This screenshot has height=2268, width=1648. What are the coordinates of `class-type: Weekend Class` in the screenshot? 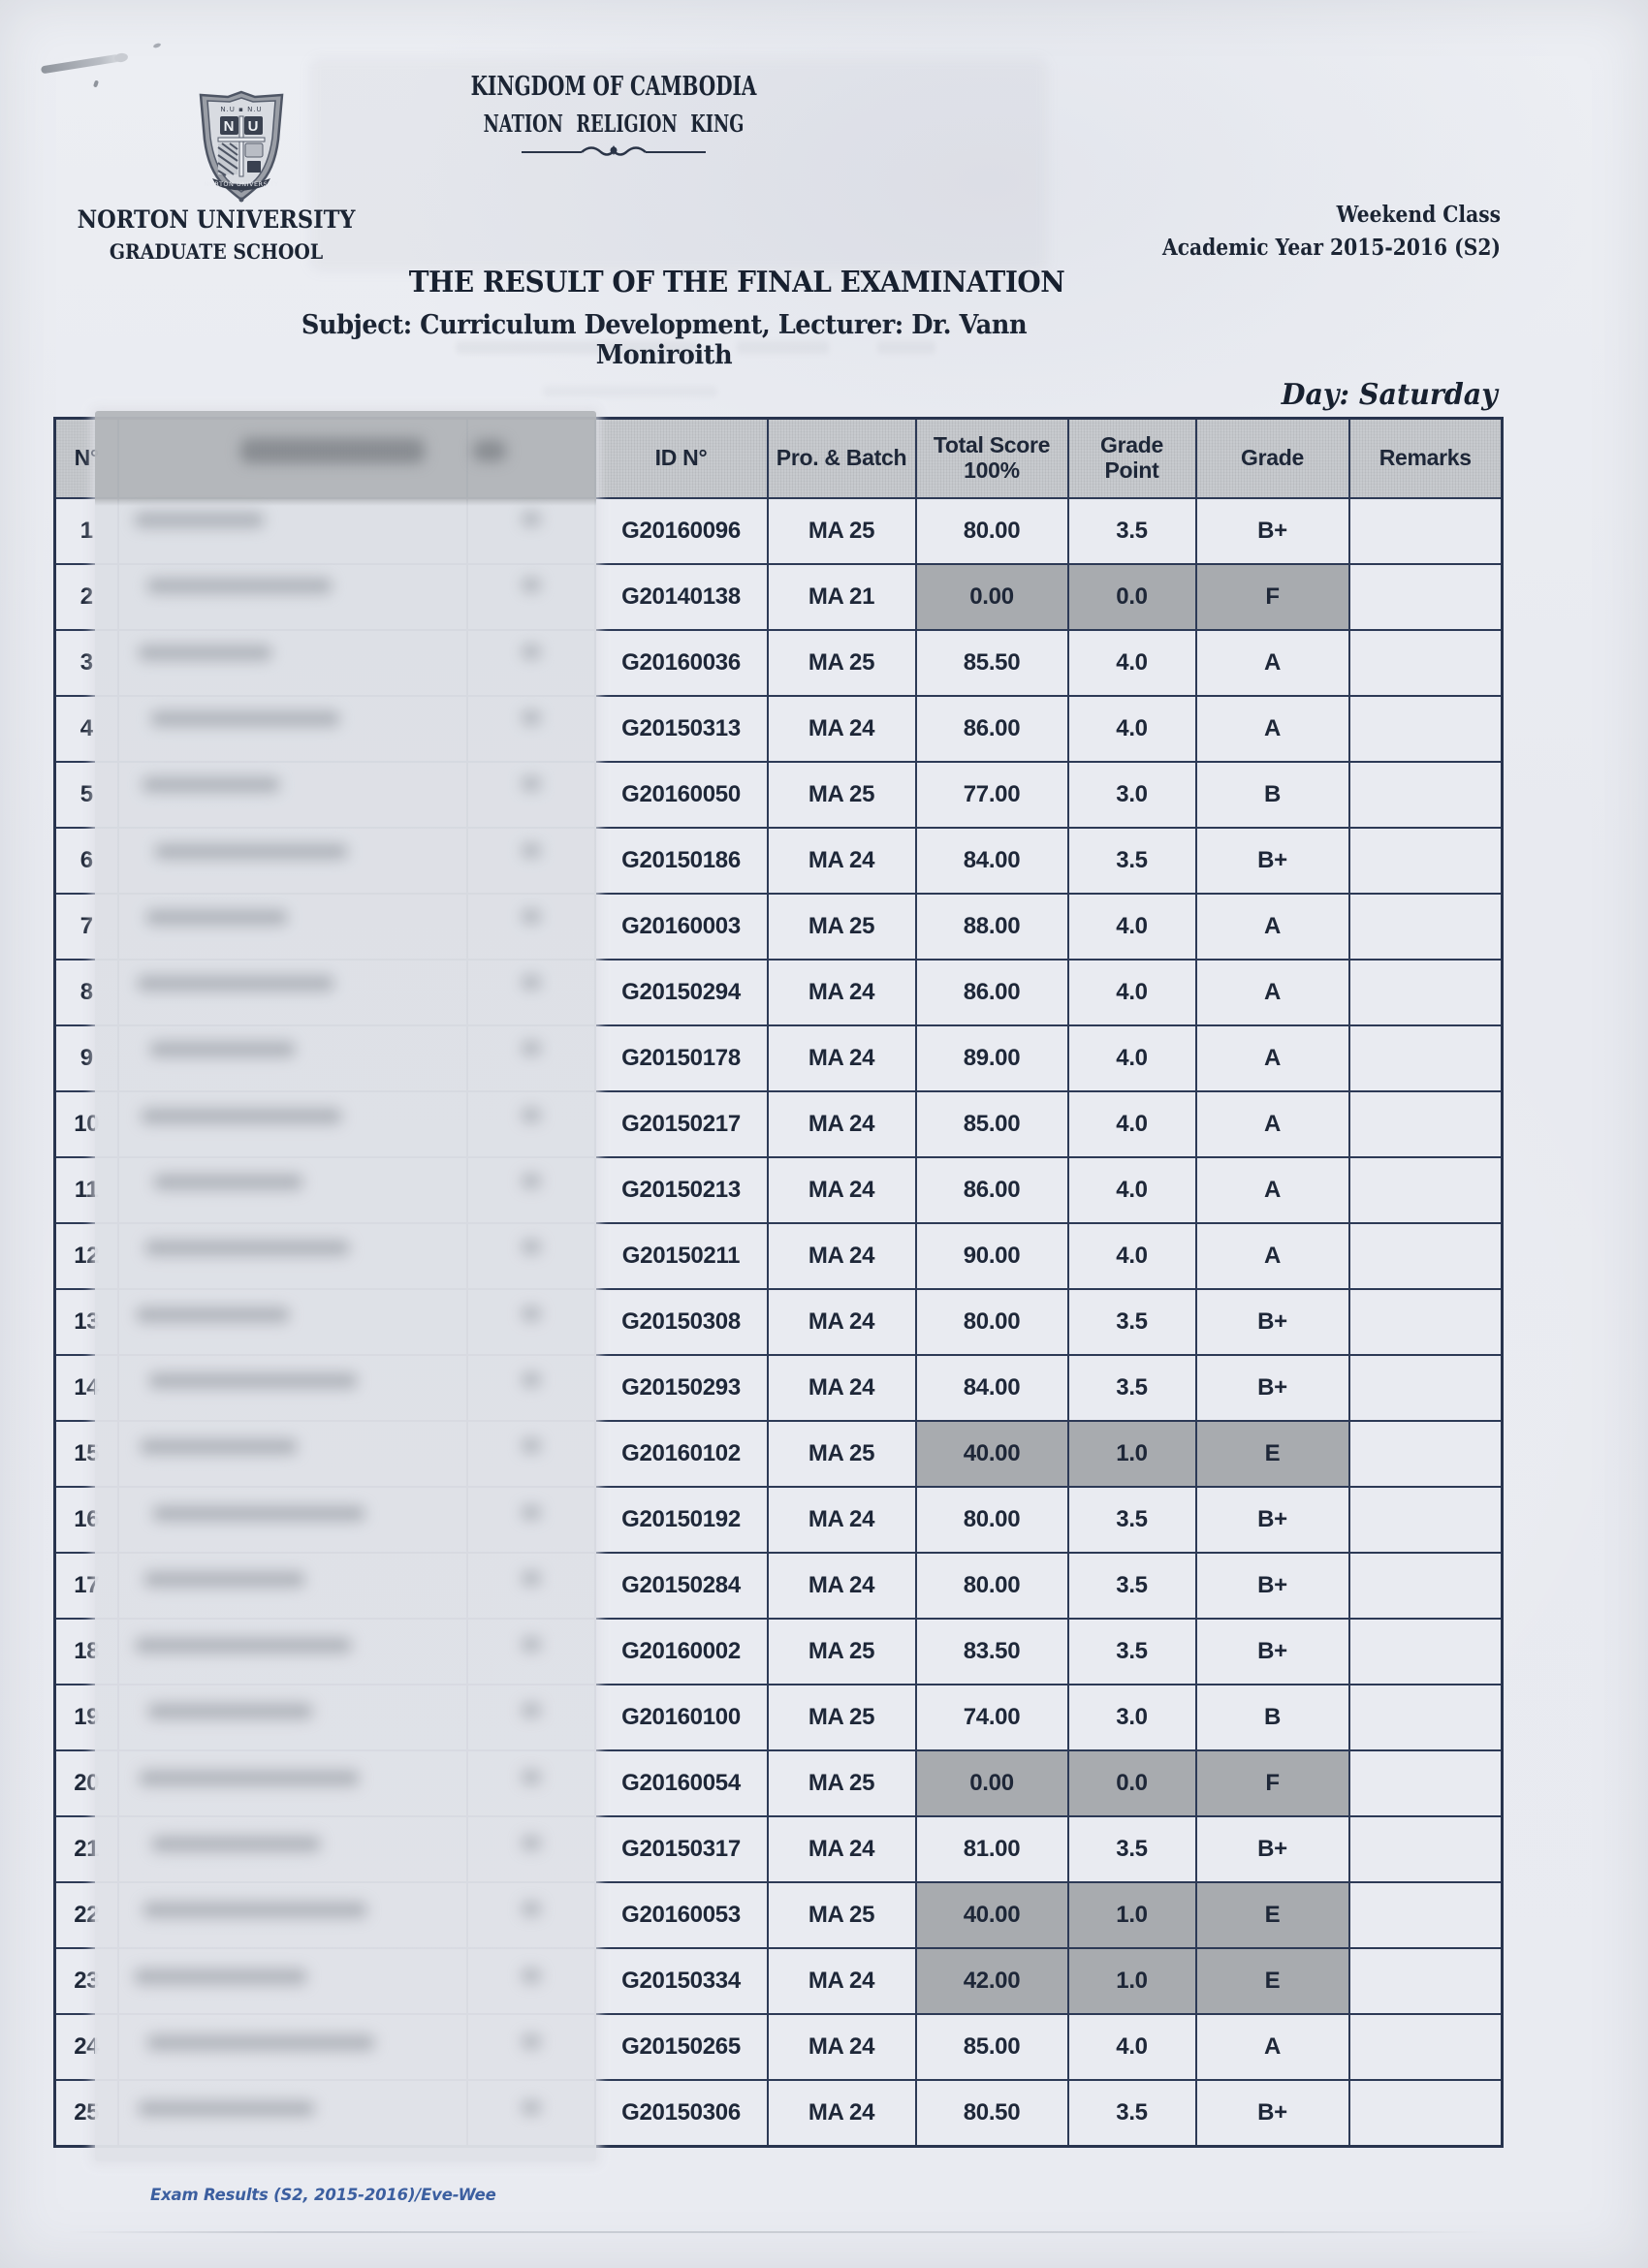 It's located at (1419, 215).